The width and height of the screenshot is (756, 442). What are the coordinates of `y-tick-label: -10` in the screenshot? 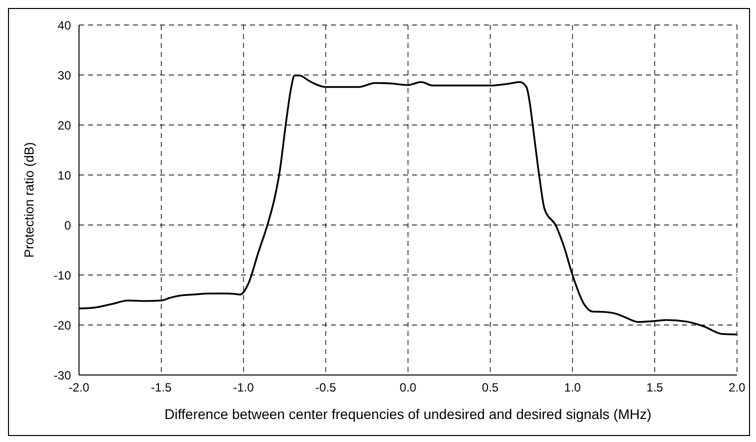 It's located at (63, 275).